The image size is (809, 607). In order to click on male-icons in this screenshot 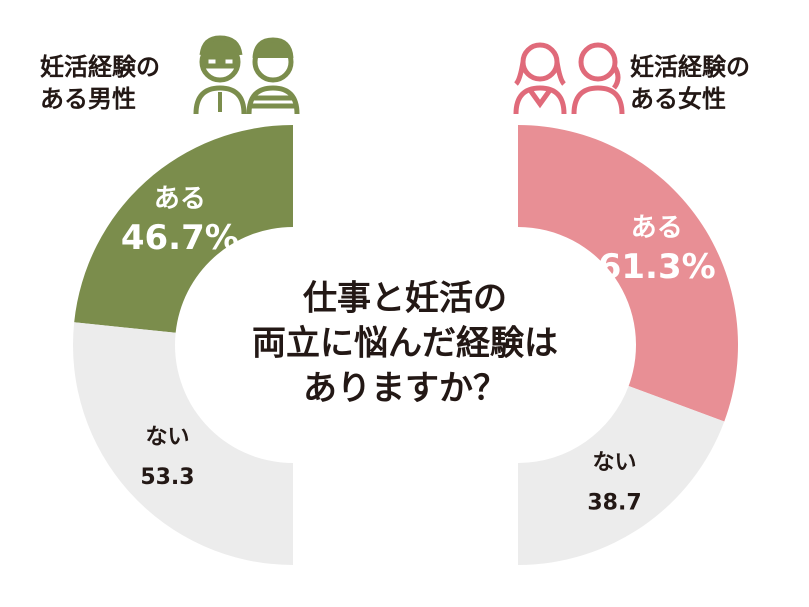, I will do `click(246, 75)`.